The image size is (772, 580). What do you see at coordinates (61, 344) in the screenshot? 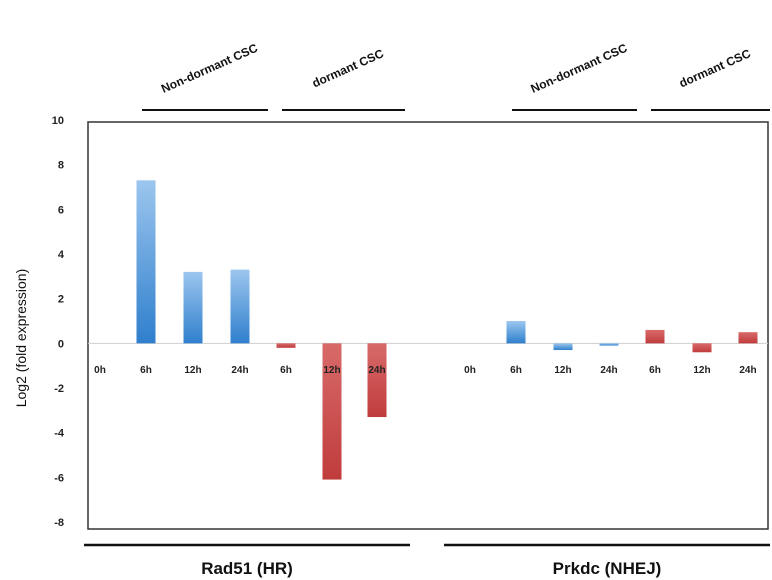
I see `y-tick-label: 0` at bounding box center [61, 344].